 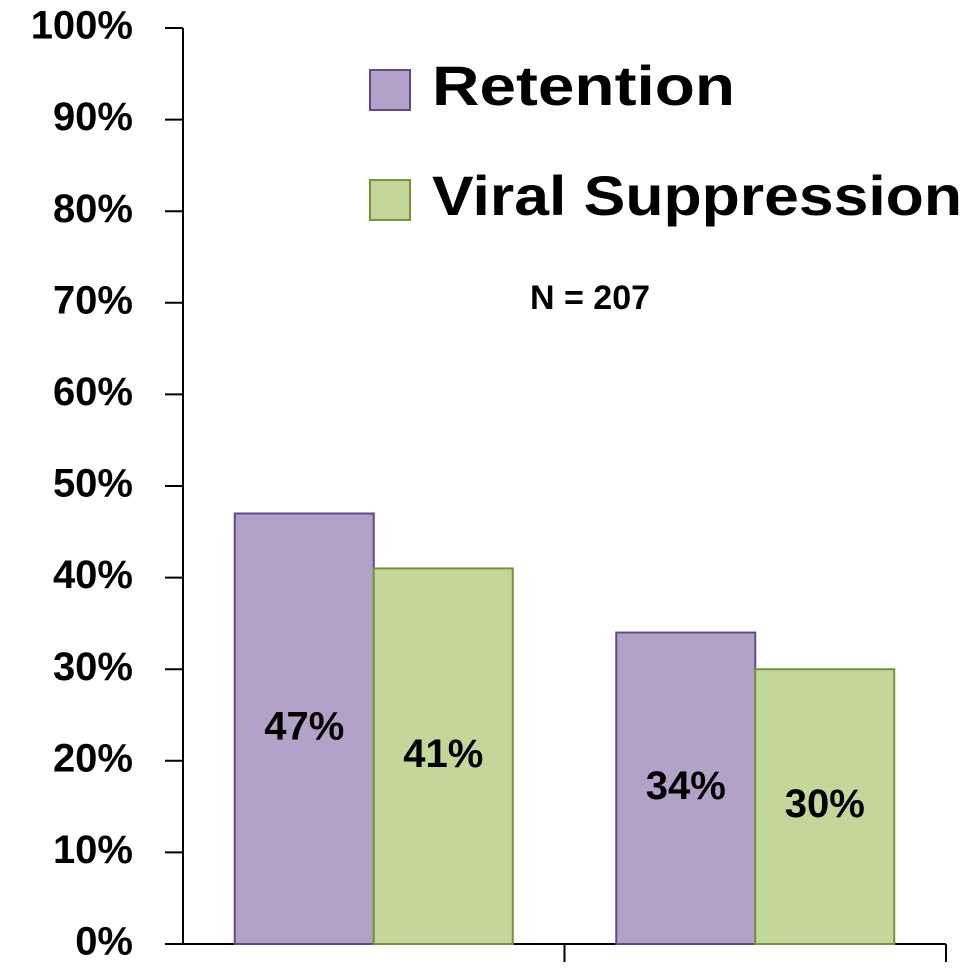 What do you see at coordinates (93, 117) in the screenshot?
I see `y-tick-label: 90%` at bounding box center [93, 117].